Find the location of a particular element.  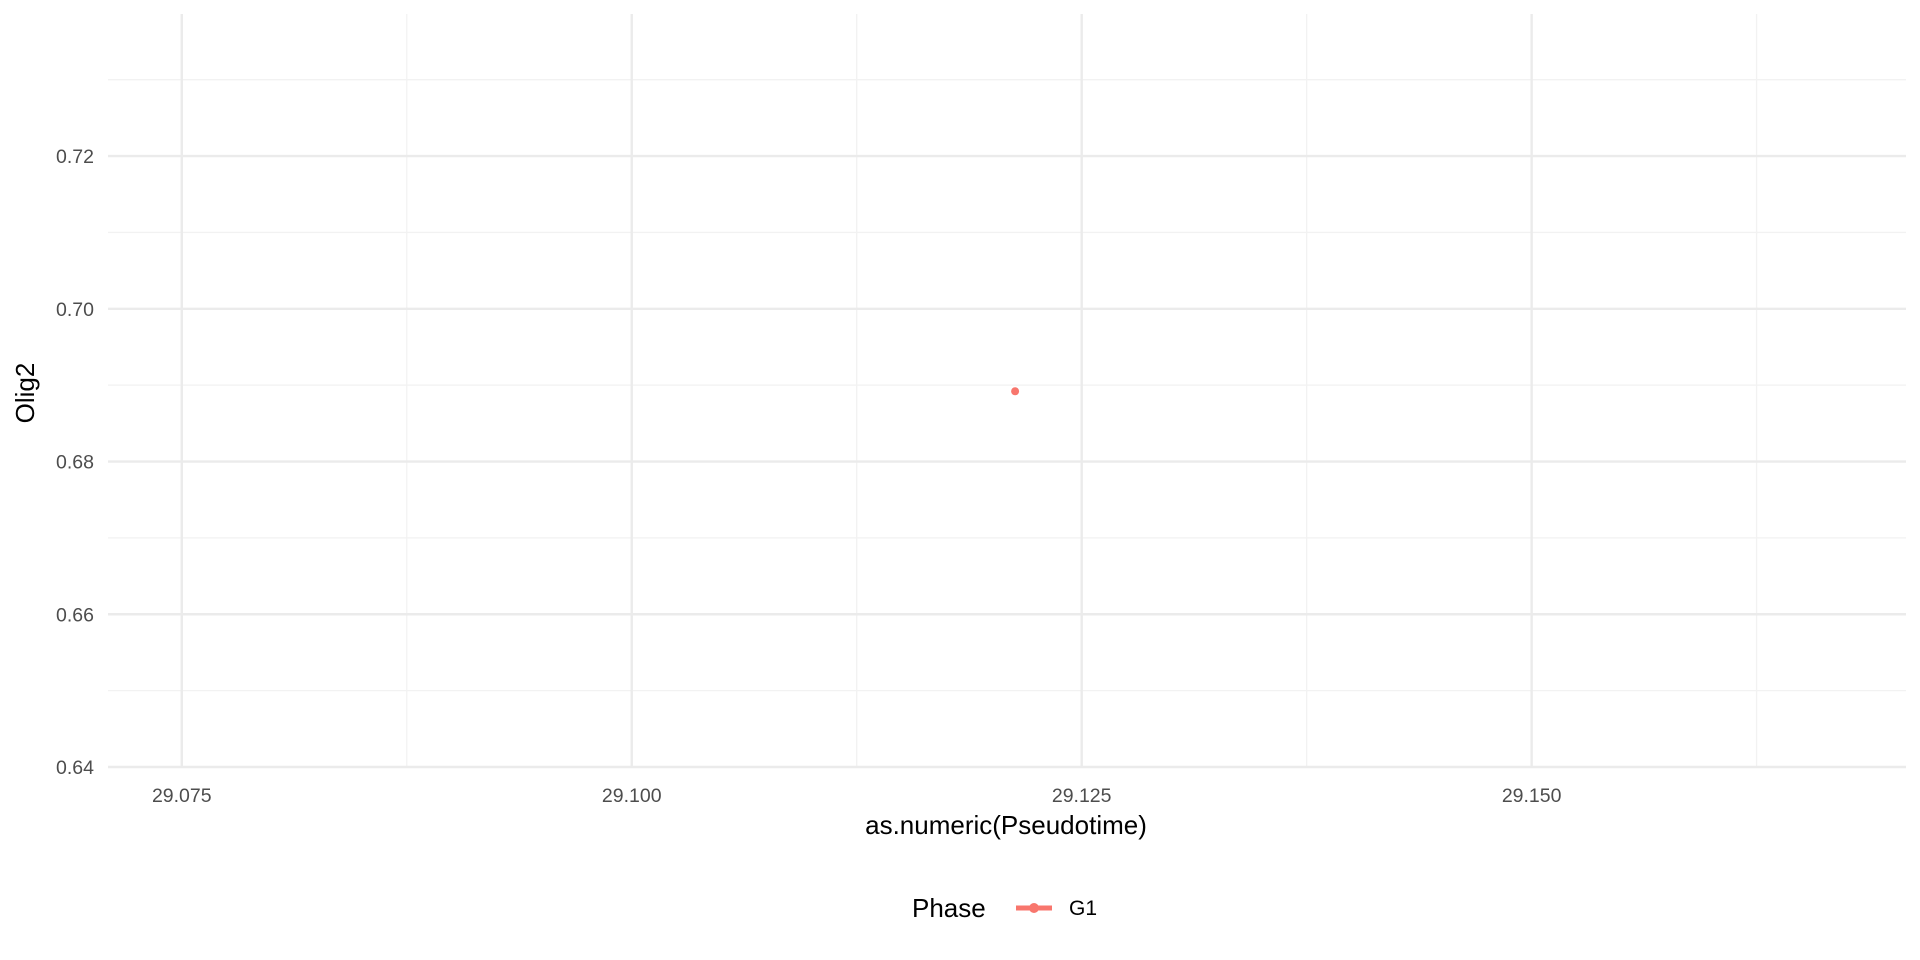

x-axis-title: as.numeric(Pseudotime) is located at coordinates (1006, 825).